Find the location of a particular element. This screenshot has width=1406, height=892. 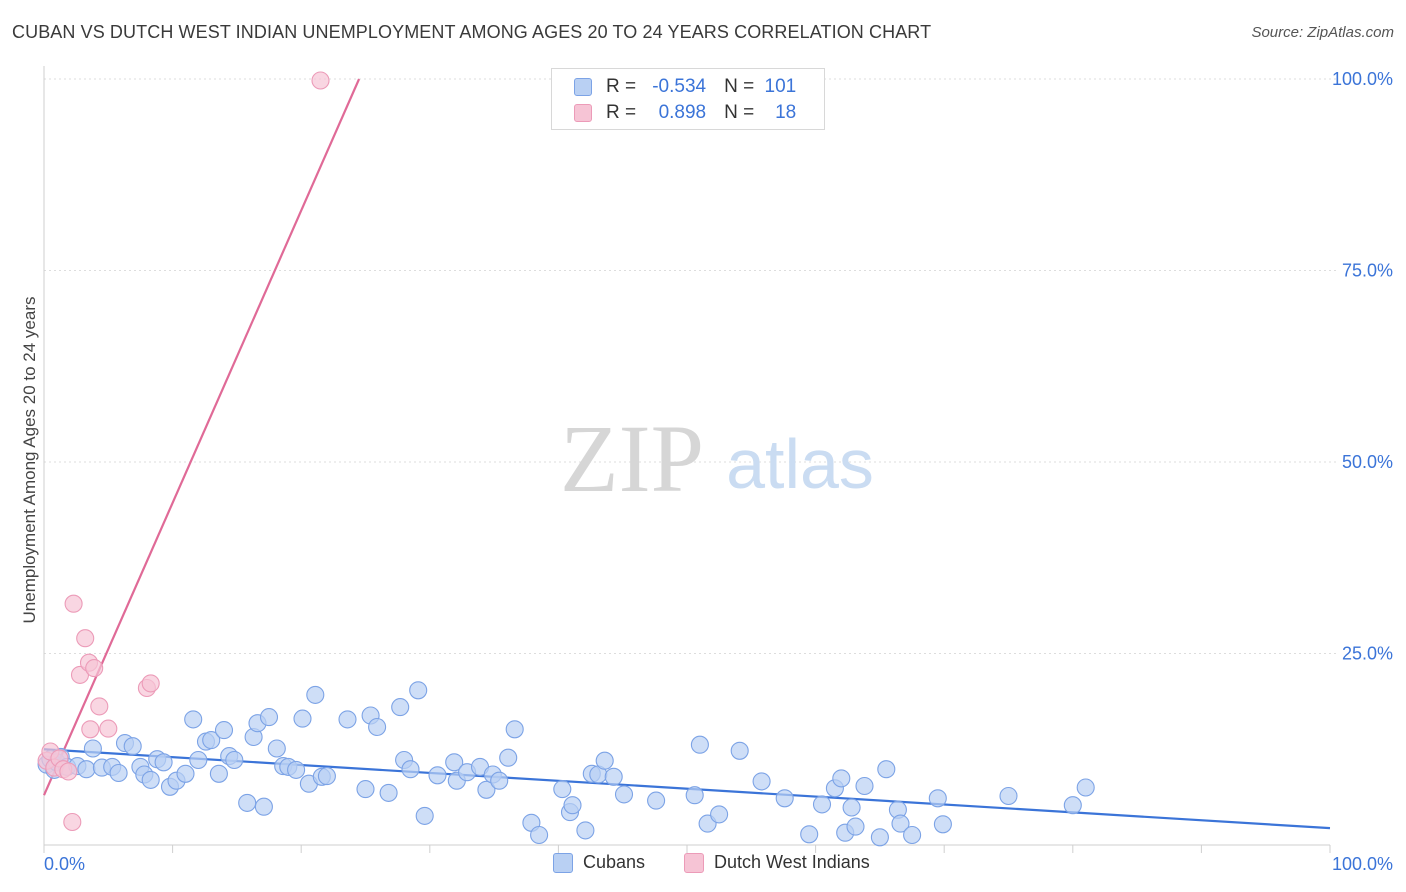

dutch-west-indians-legend-label: Dutch West Indians is located at coordinates (792, 862).